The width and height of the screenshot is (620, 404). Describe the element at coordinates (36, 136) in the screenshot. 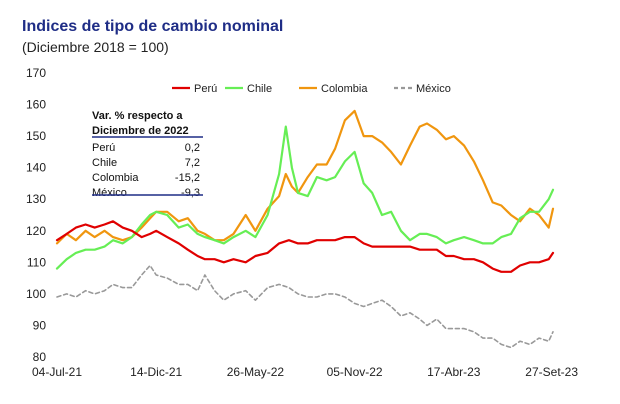

I see `y-tick-label: 150` at that location.